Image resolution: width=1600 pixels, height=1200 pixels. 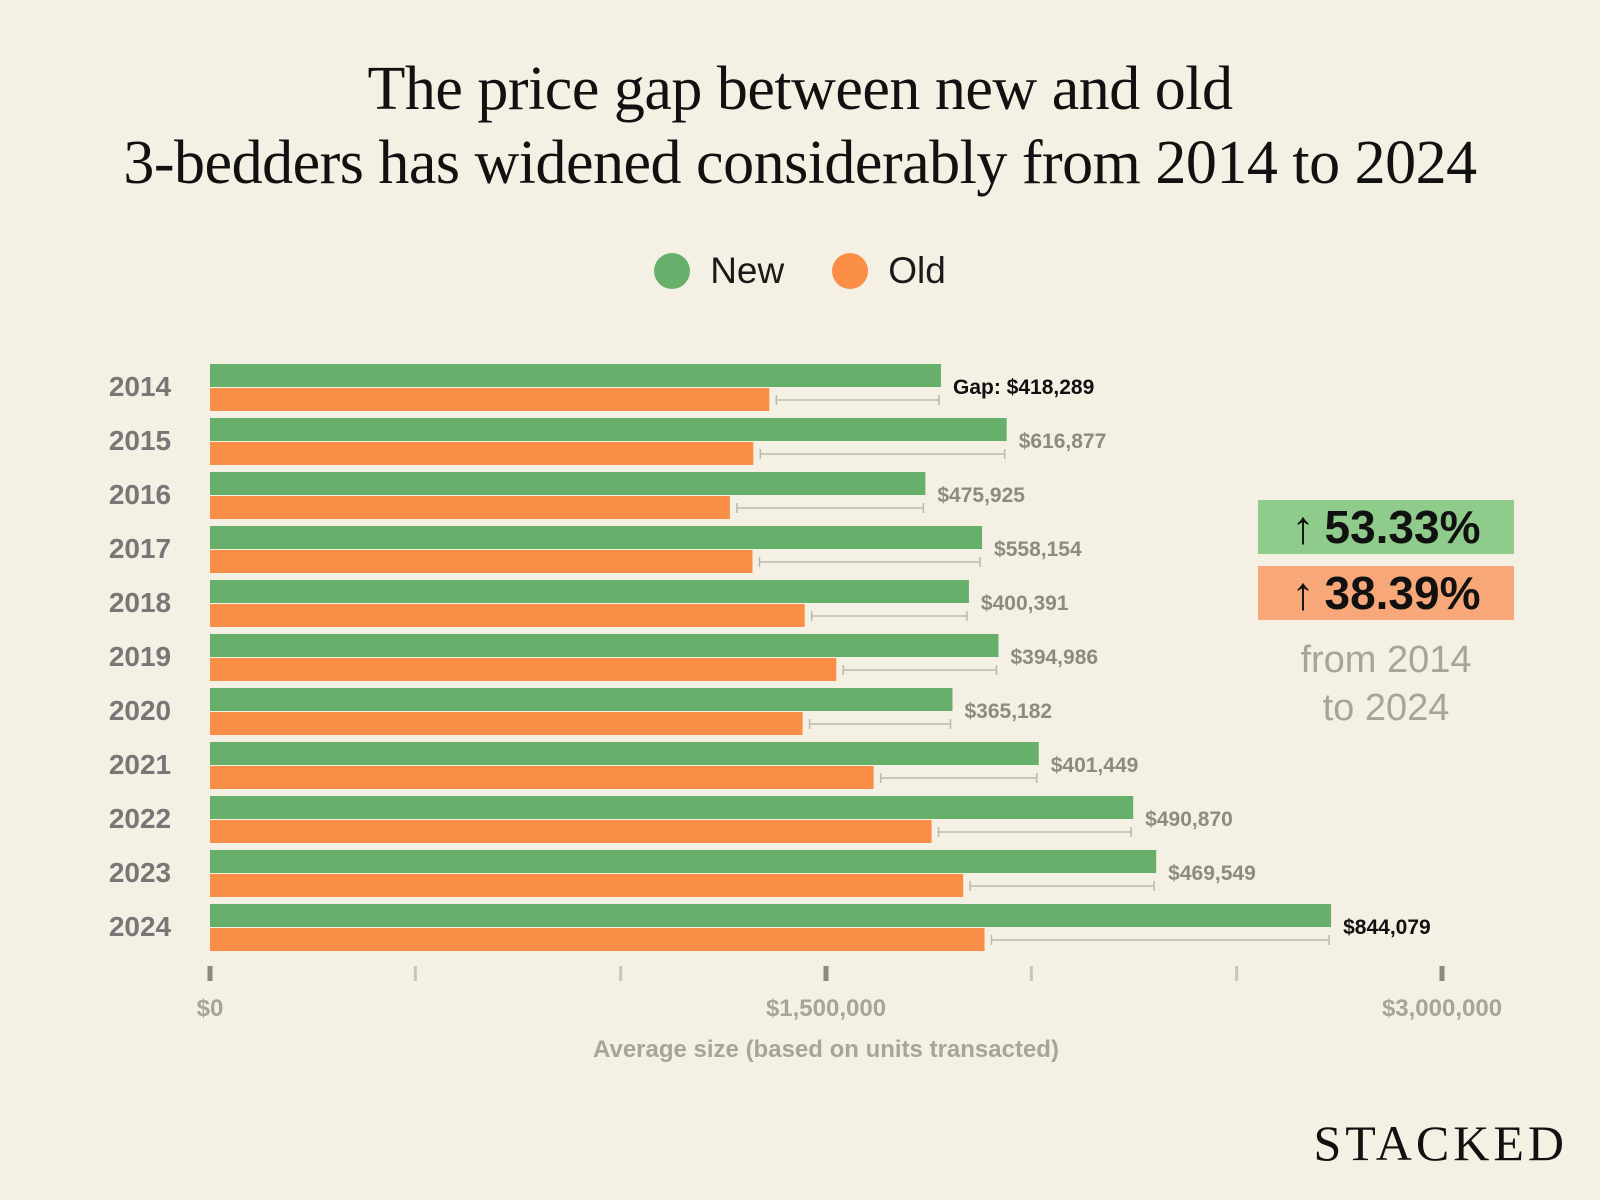 I want to click on gap-label: $400,391, so click(x=1025, y=603).